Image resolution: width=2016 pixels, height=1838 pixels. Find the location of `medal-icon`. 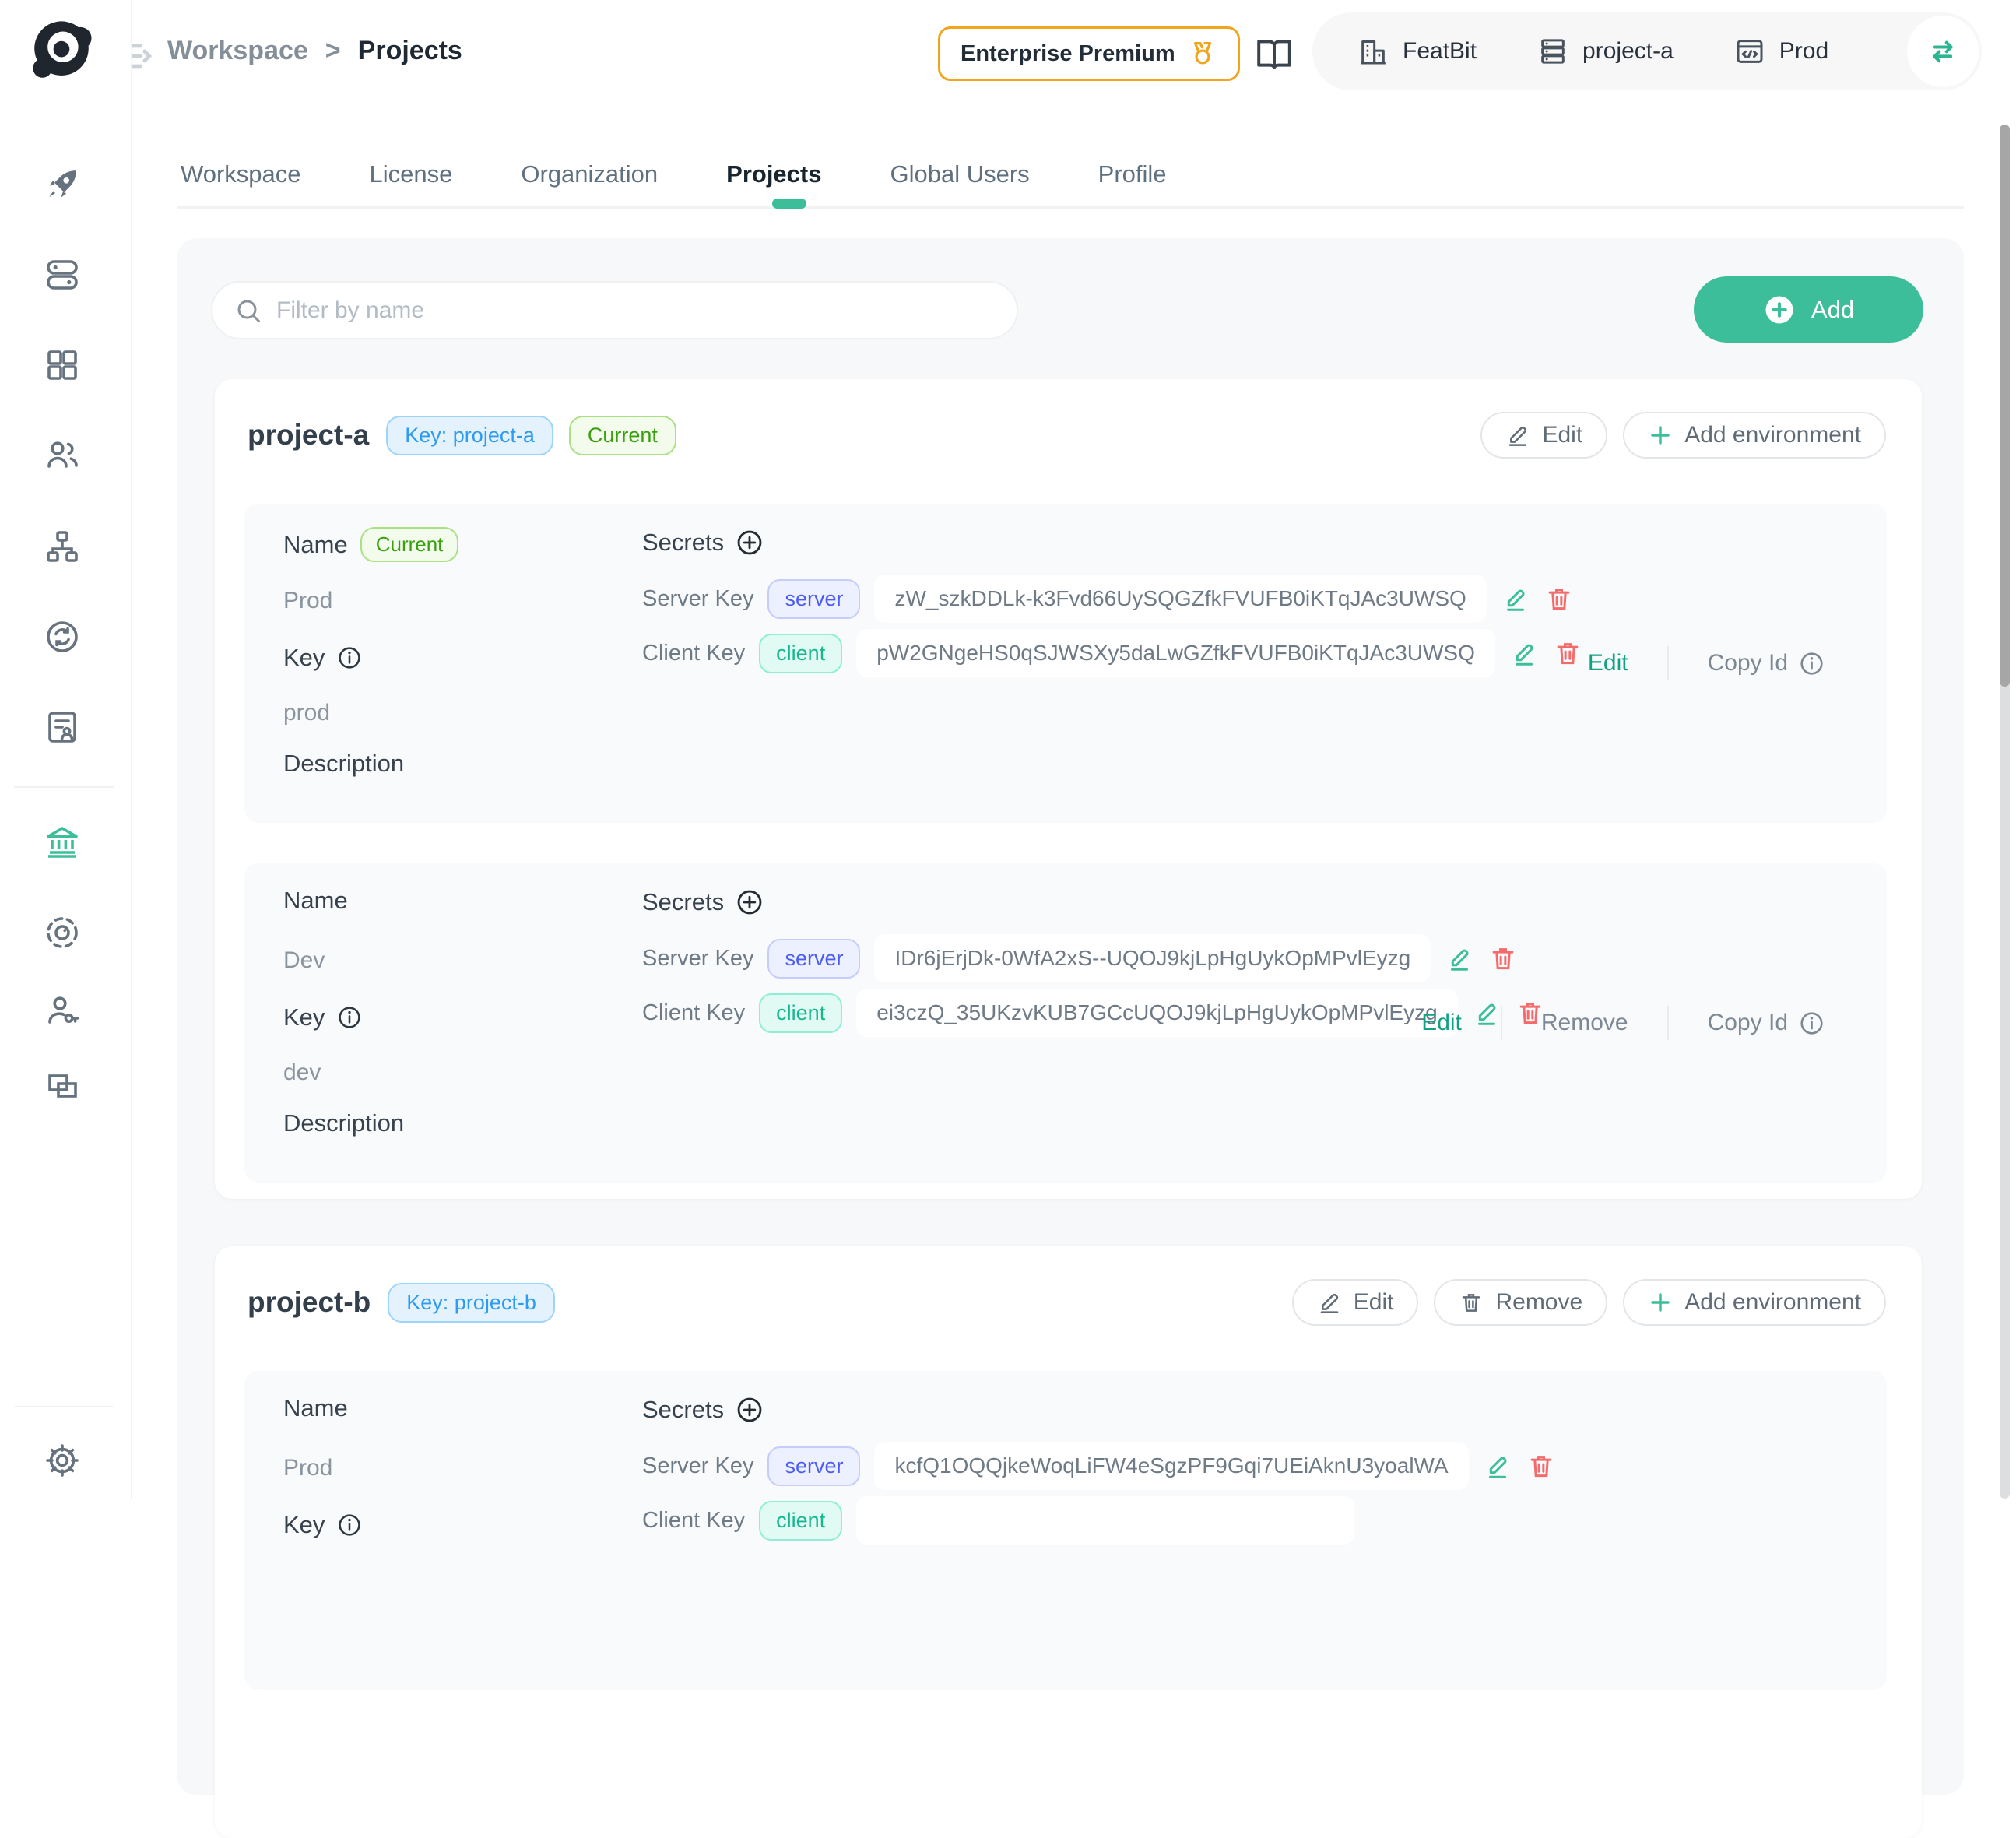

medal-icon is located at coordinates (1203, 54).